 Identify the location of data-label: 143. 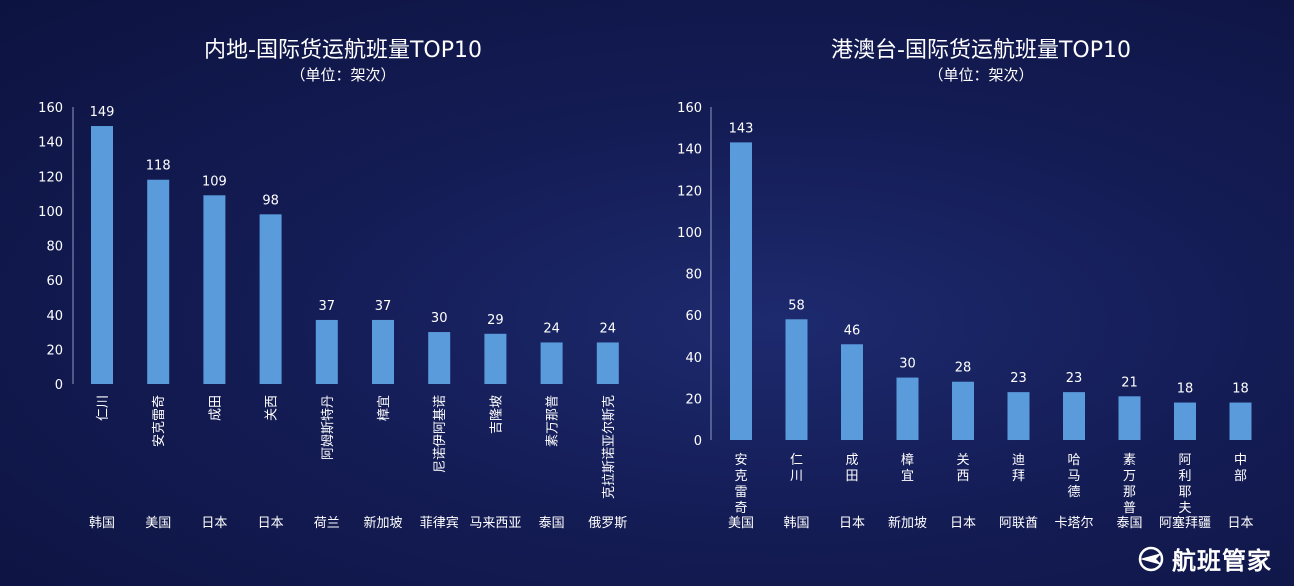
(741, 128).